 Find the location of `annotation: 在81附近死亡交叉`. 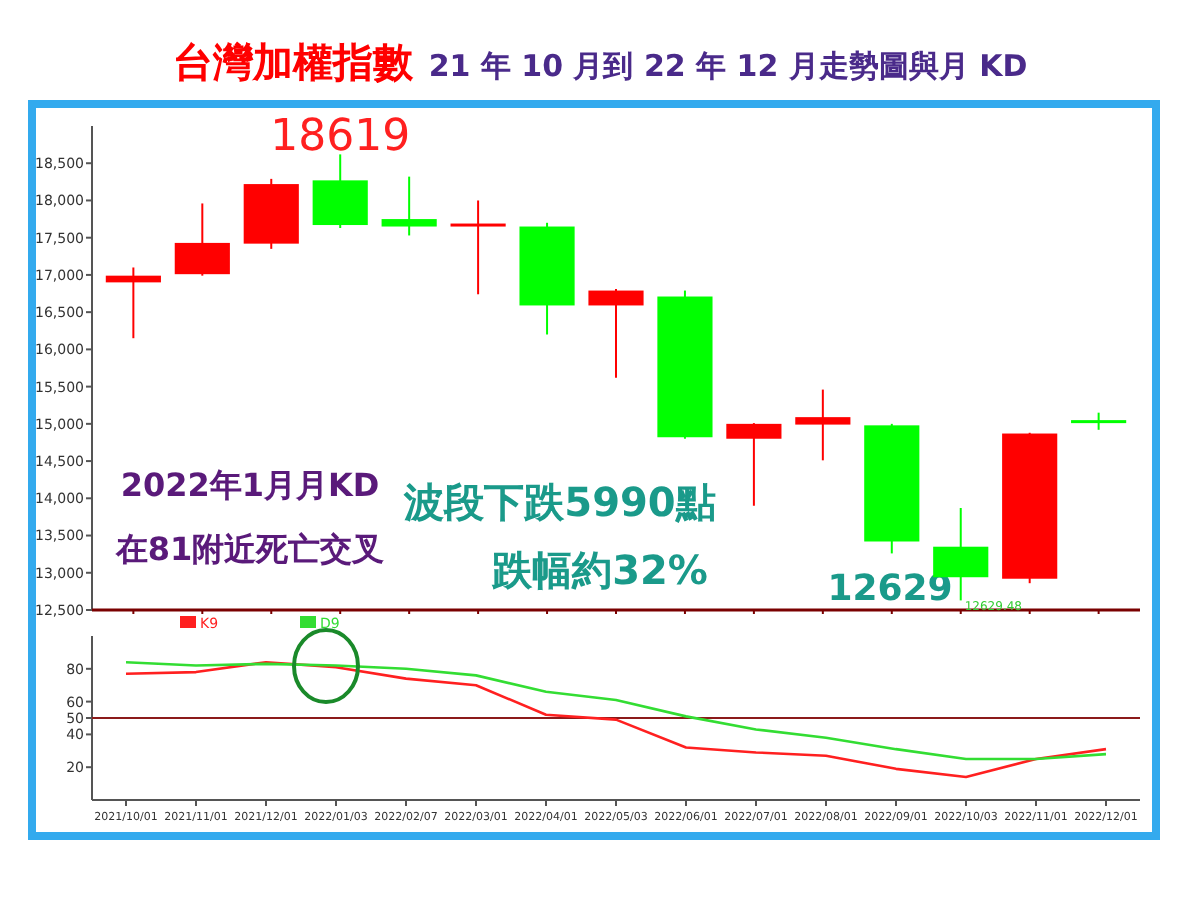

annotation: 在81附近死亡交叉 is located at coordinates (249, 549).